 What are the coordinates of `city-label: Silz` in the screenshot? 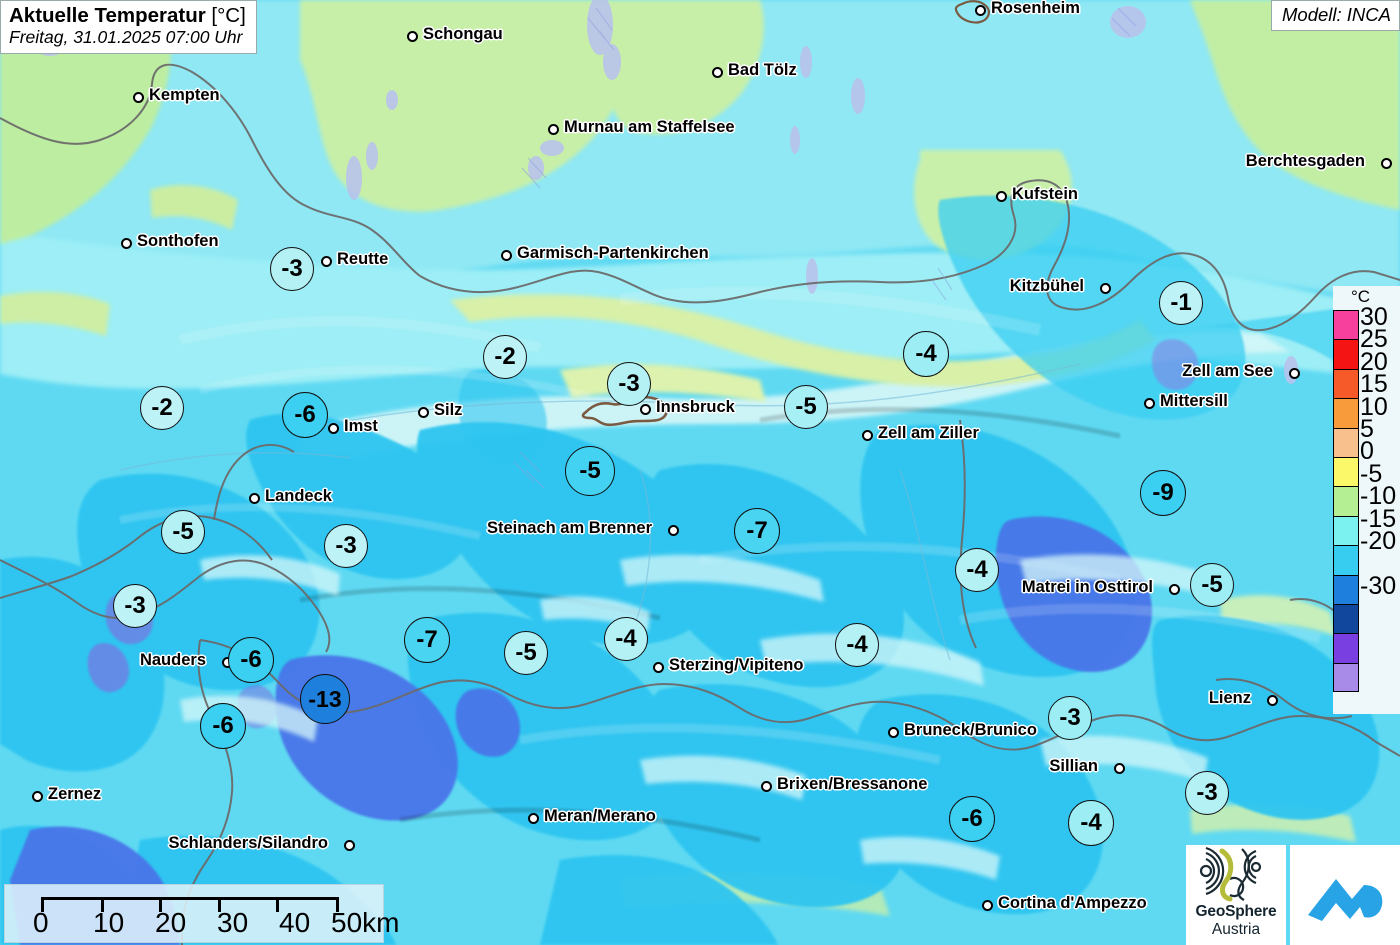 It's located at (448, 410).